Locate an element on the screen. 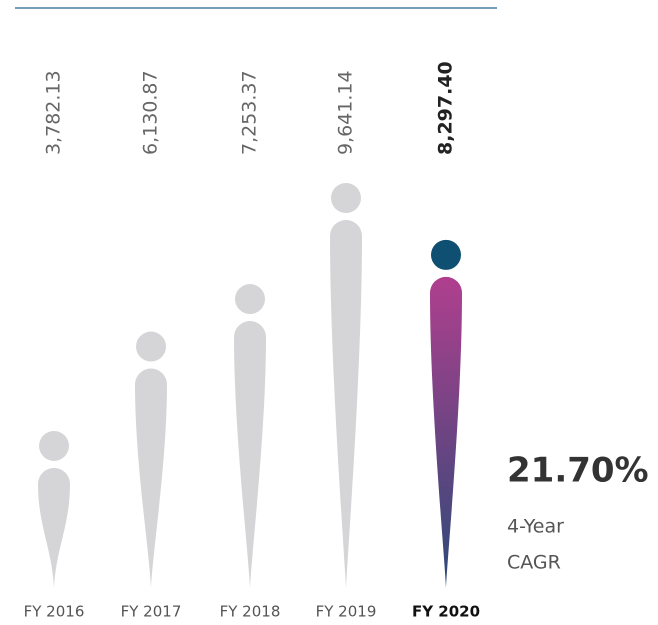  cagr-label: 4-Year is located at coordinates (535, 527).